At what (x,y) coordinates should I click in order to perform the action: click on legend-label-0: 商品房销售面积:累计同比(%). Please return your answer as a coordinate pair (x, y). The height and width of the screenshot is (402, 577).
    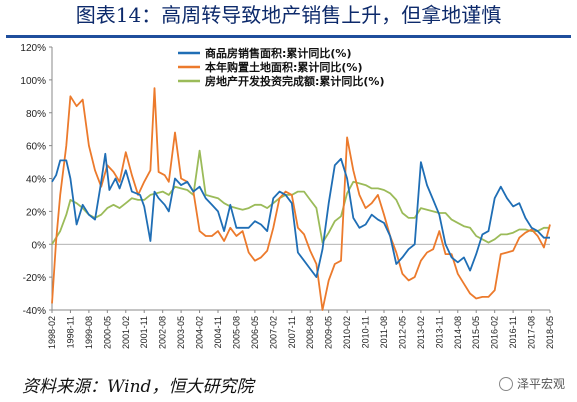
    Looking at the image, I should click on (278, 53).